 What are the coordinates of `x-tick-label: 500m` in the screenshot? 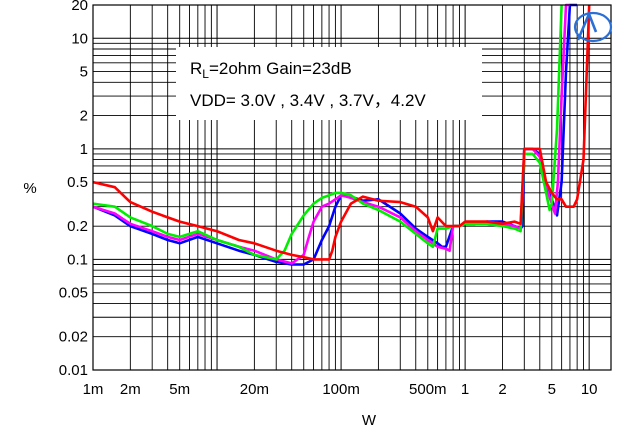 It's located at (428, 389).